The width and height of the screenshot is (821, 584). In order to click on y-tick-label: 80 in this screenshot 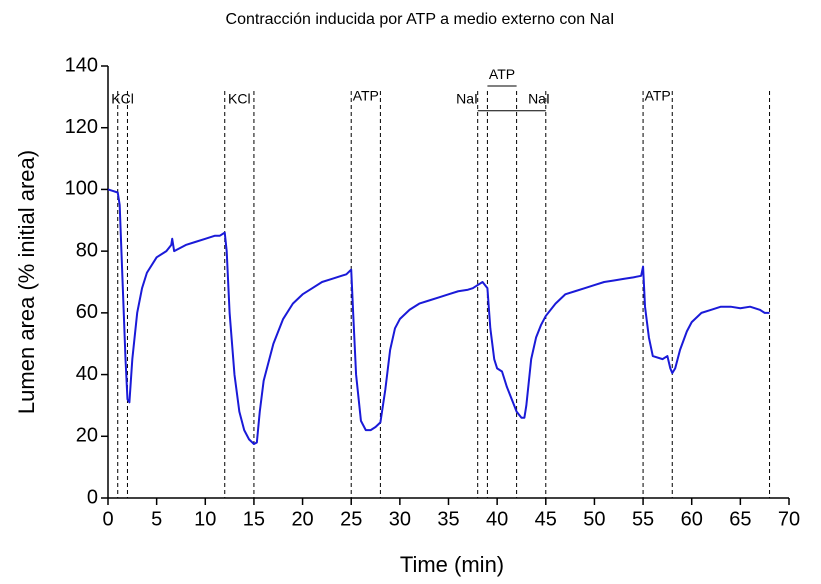, I will do `click(87, 250)`.